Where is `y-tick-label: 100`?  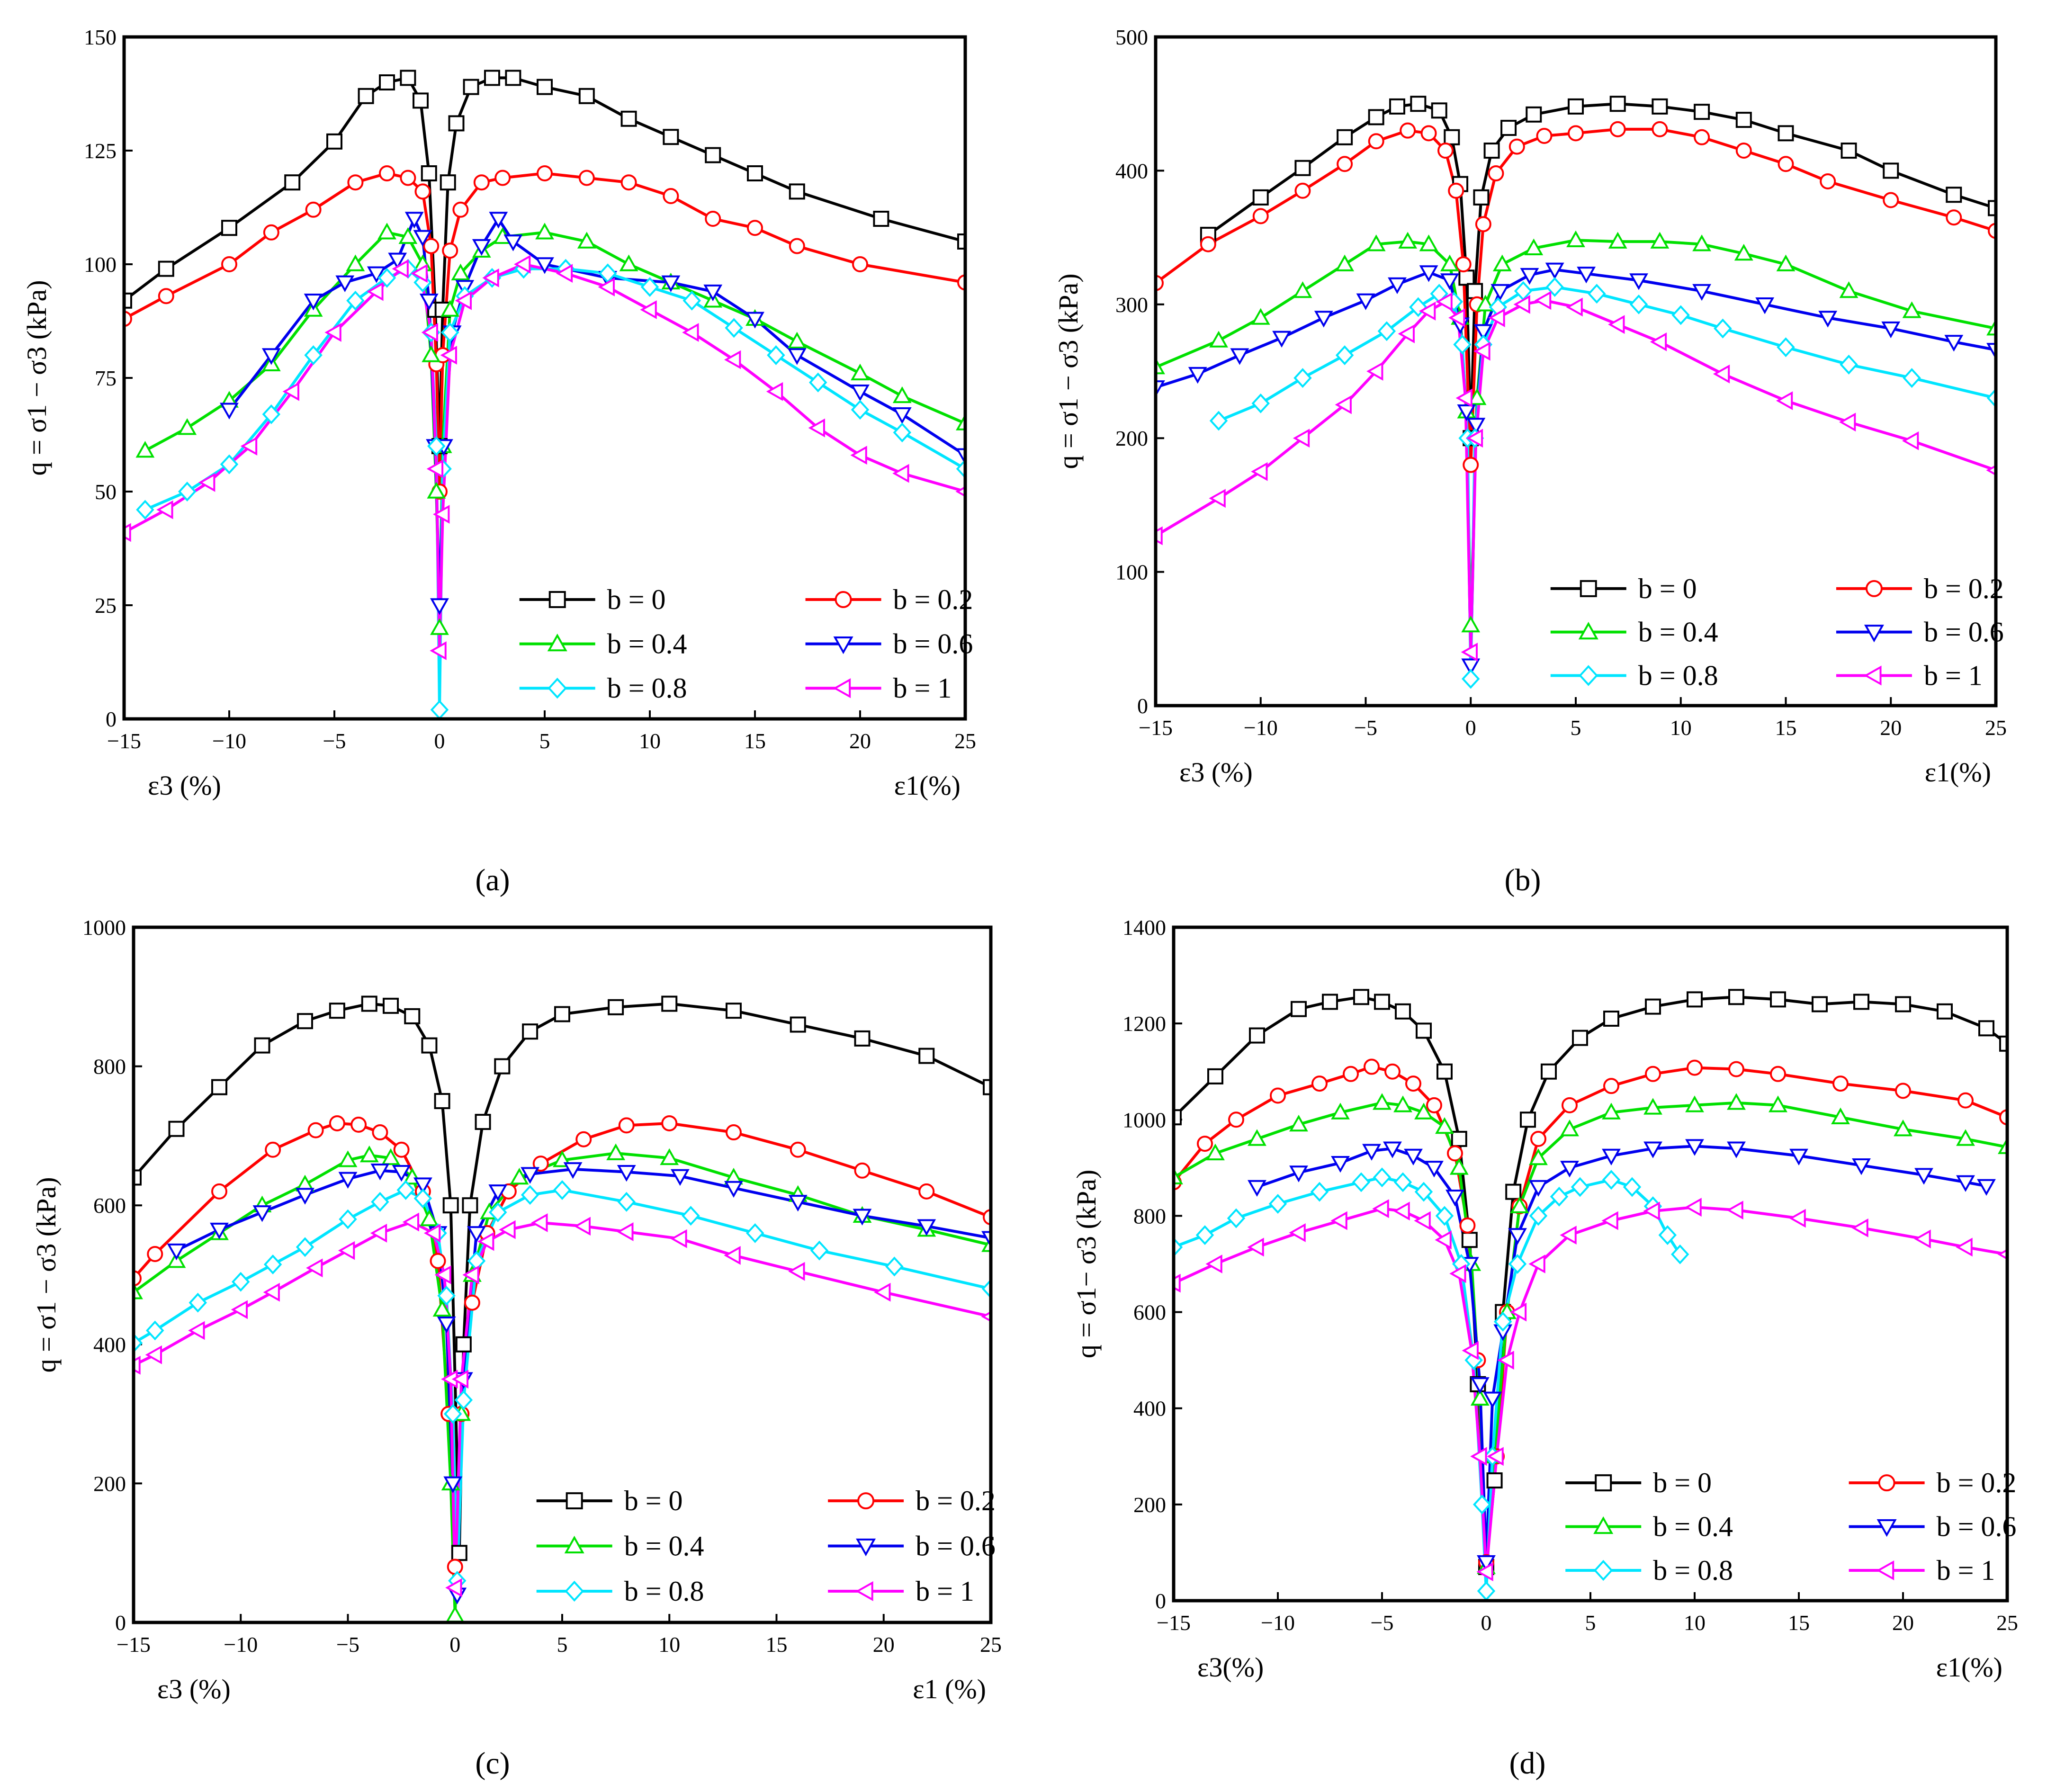 y-tick-label: 100 is located at coordinates (100, 264).